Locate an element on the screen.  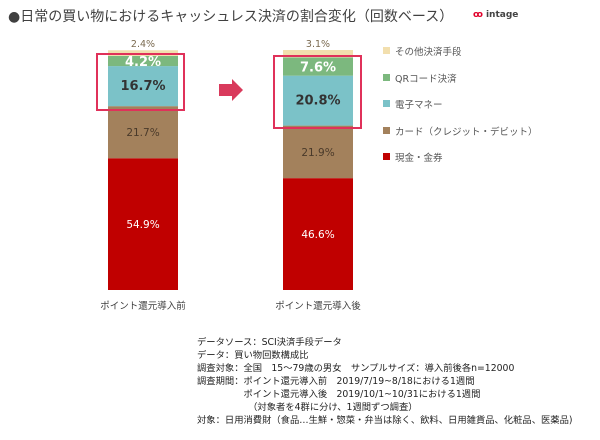
legend-item: その他決済手段 is located at coordinates (460, 57).